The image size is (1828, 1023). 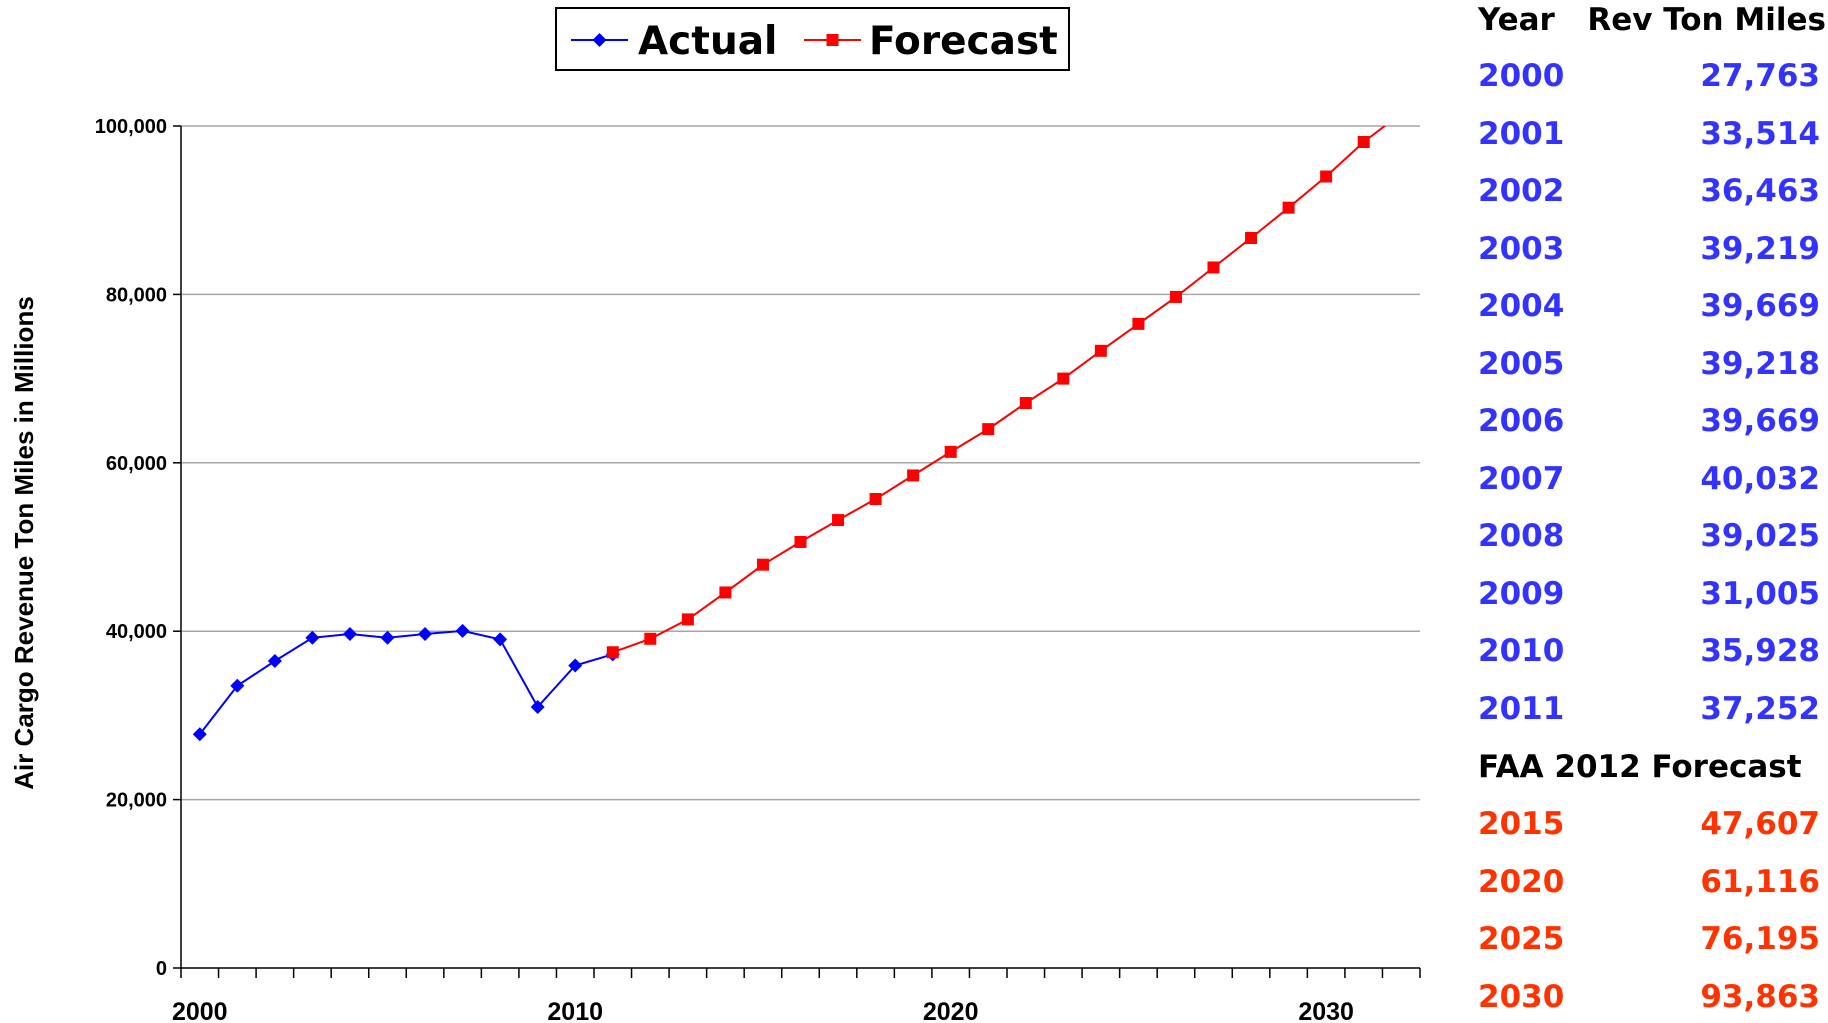 I want to click on table-cell-year: 2025, so click(x=1521, y=939).